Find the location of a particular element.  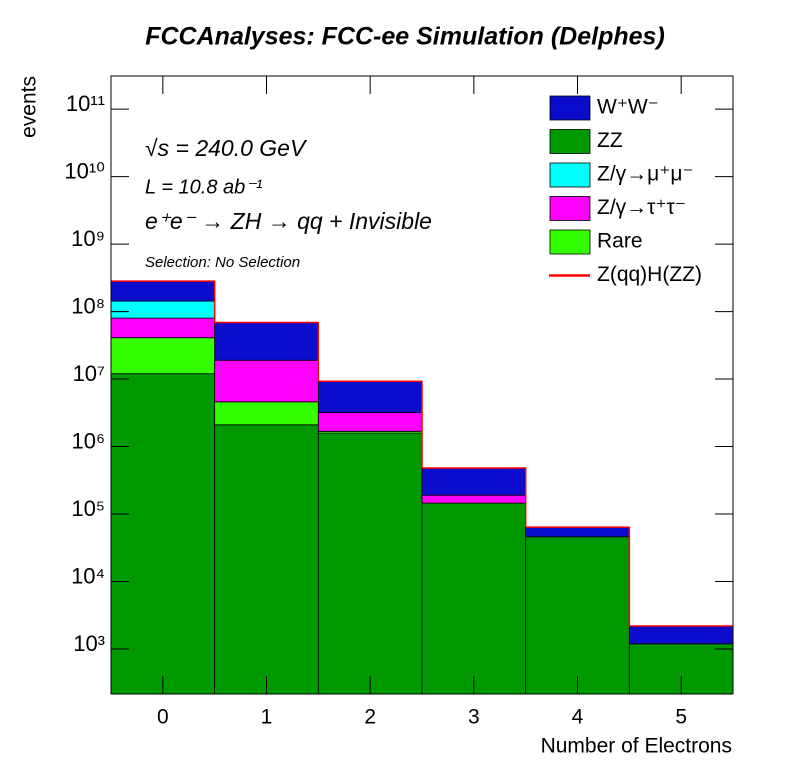

legend-label: W⁺W⁻ is located at coordinates (628, 107).